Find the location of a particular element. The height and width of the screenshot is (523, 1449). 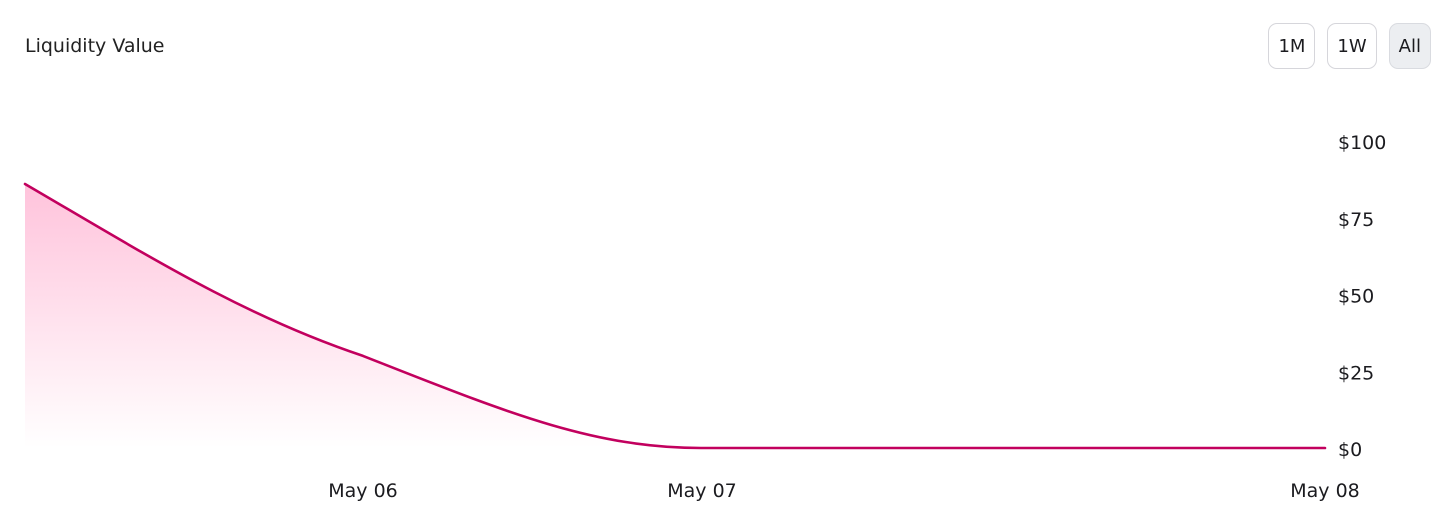

y-tick-label: $25 is located at coordinates (1356, 373).